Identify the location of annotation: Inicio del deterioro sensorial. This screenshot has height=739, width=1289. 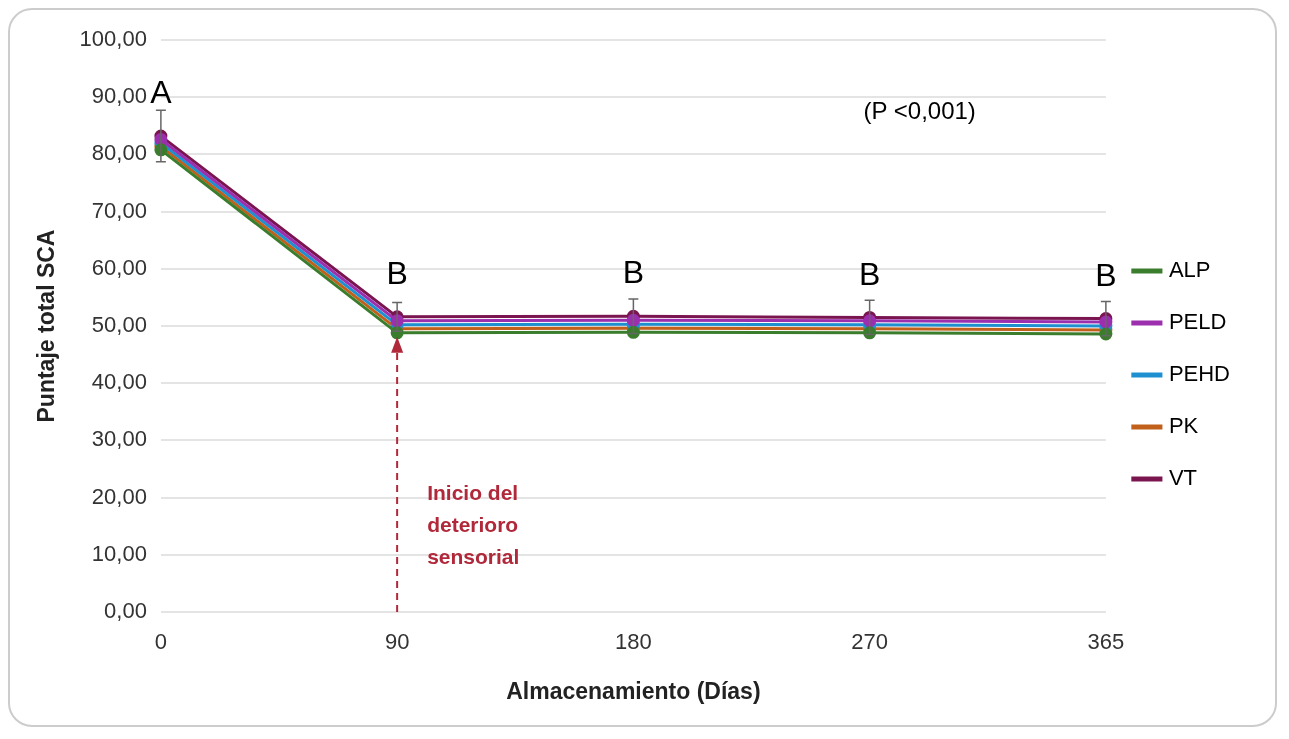
(473, 524).